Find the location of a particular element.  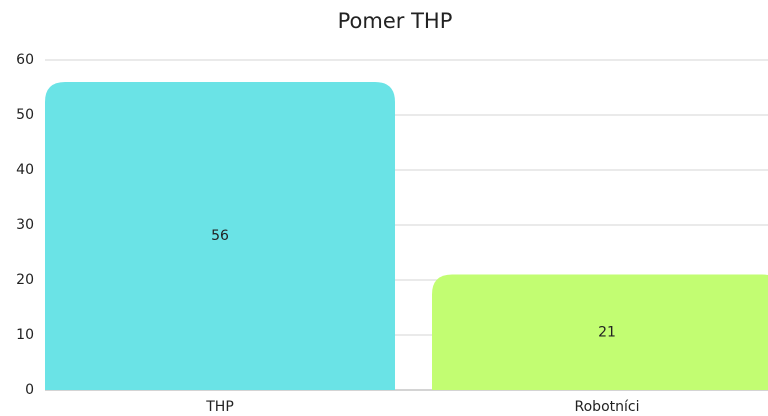

y-tick-label: 50 is located at coordinates (25, 115).